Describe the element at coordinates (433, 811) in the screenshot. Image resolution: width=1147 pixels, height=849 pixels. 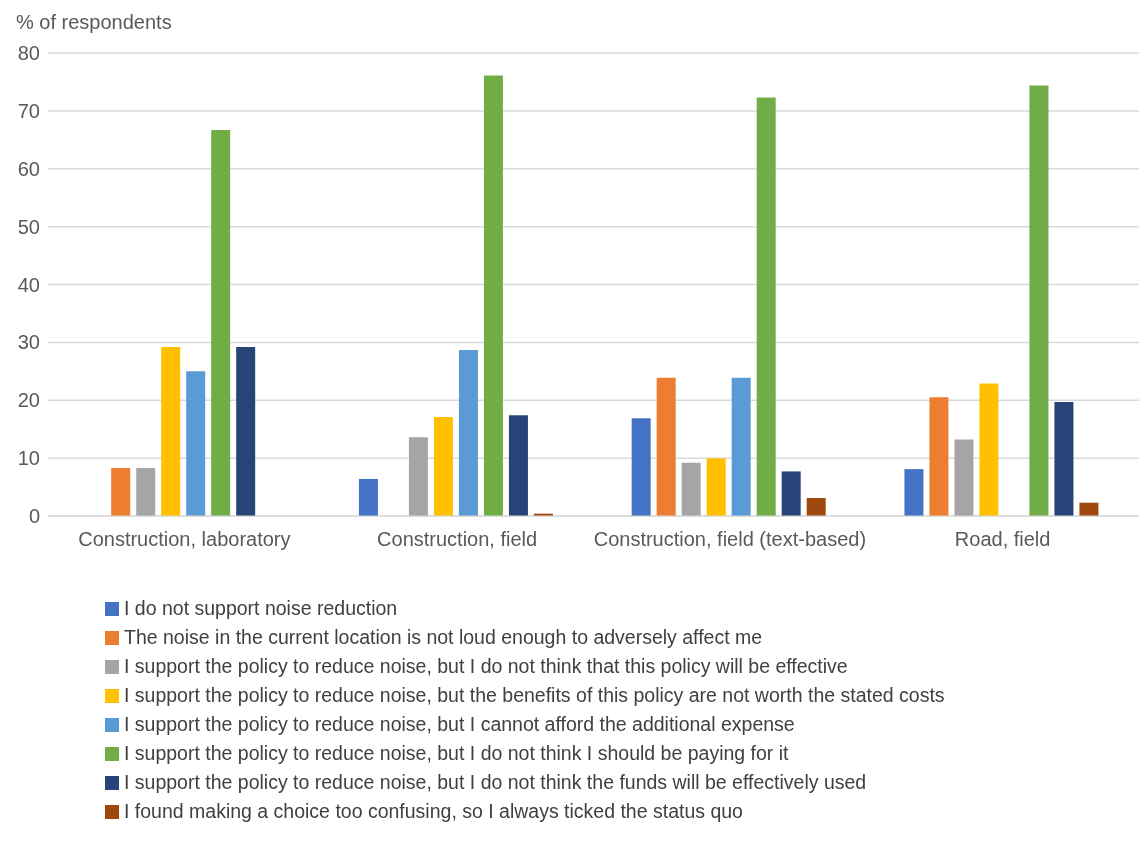
I see `legend-label: I found making a choice too confusing, so I always ticked the status quo` at that location.